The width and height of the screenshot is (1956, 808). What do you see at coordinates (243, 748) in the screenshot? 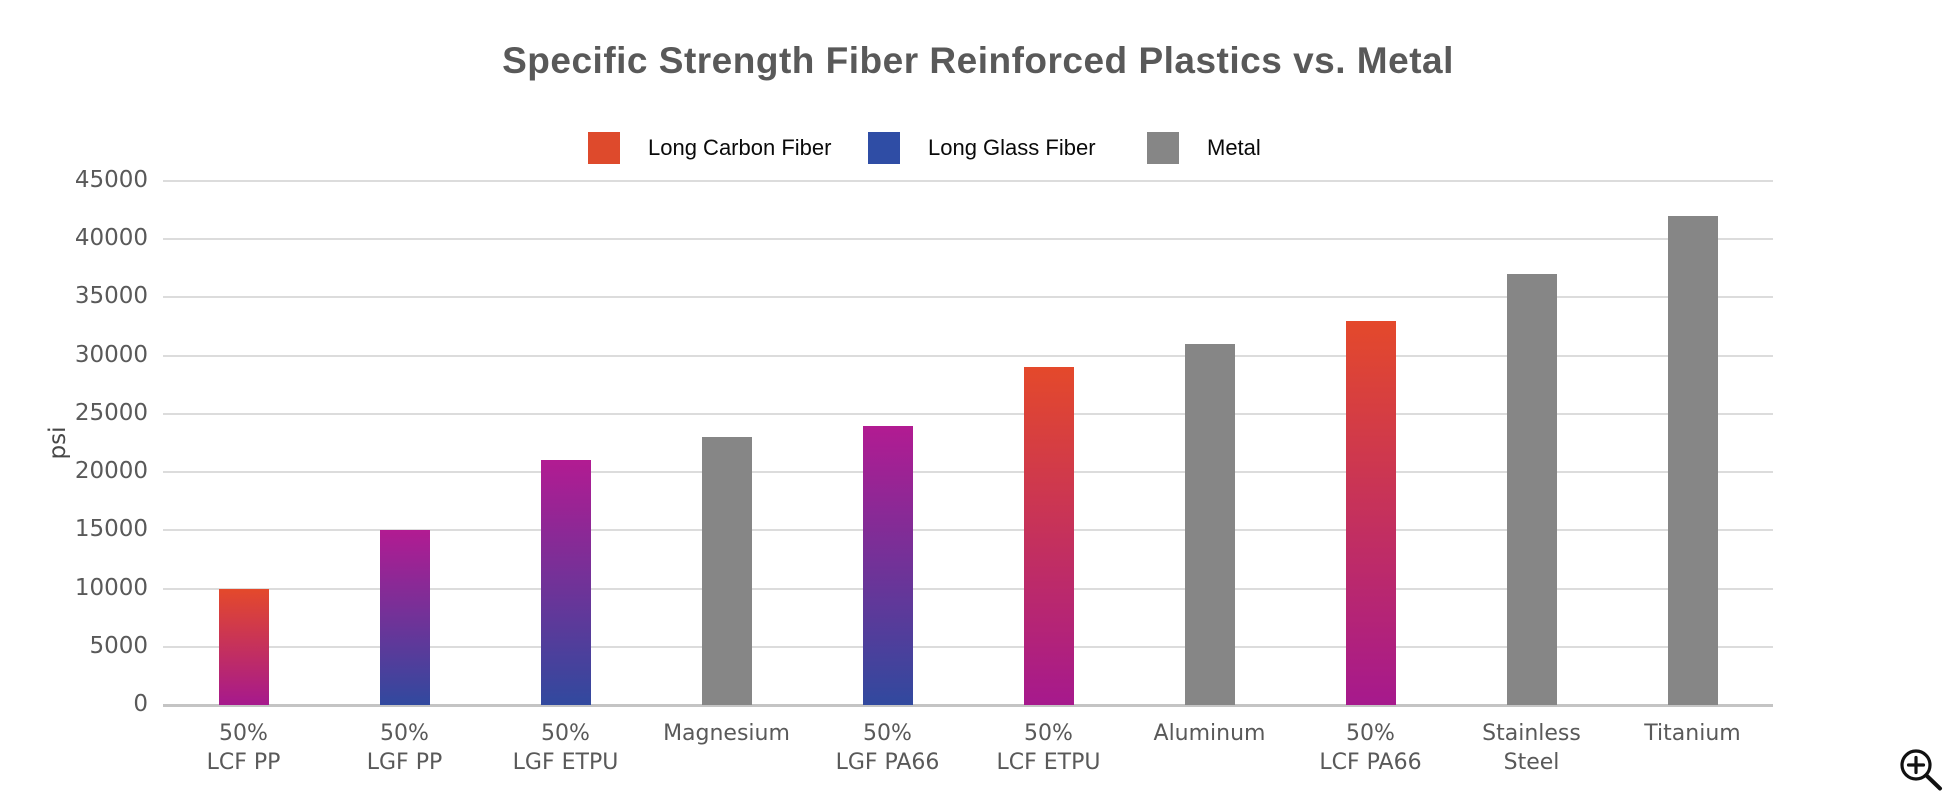
I see `x-tick-label: 50% LCF PP` at bounding box center [243, 748].